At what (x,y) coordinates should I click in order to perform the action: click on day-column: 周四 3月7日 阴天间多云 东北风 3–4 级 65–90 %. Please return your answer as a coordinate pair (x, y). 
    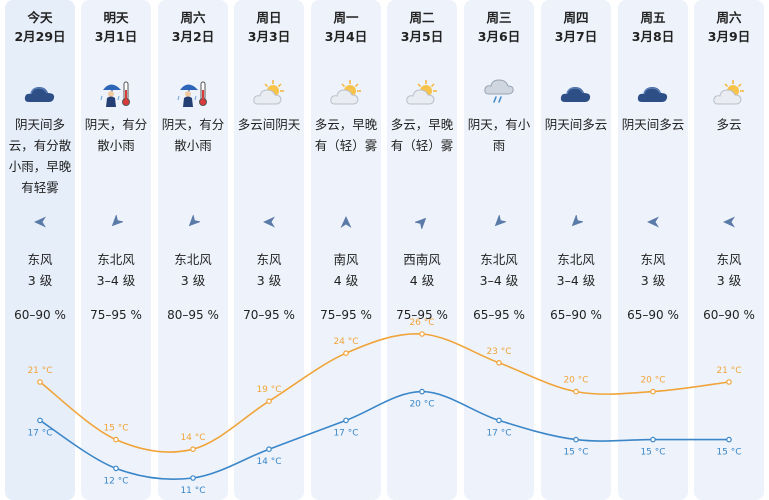
    Looking at the image, I should click on (576, 250).